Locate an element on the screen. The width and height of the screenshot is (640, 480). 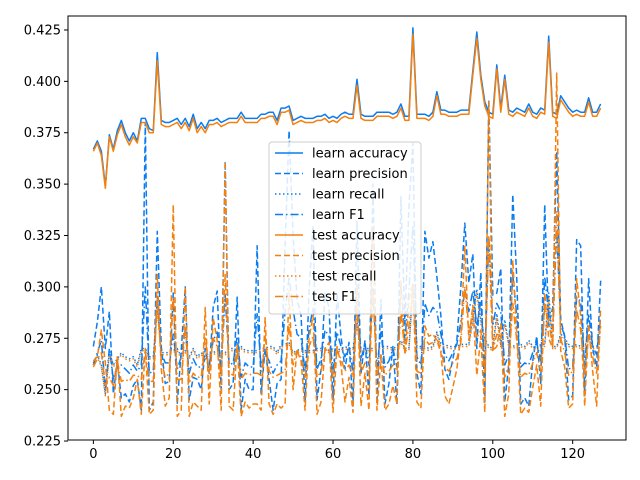
legend-label-learn-precision: learn precision is located at coordinates (360, 174).